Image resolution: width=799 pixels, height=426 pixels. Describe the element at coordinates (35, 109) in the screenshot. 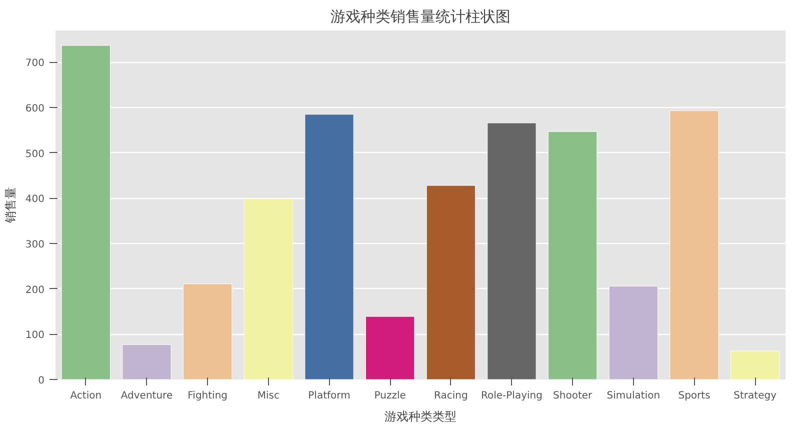

I see `y-tick-label: 600` at that location.